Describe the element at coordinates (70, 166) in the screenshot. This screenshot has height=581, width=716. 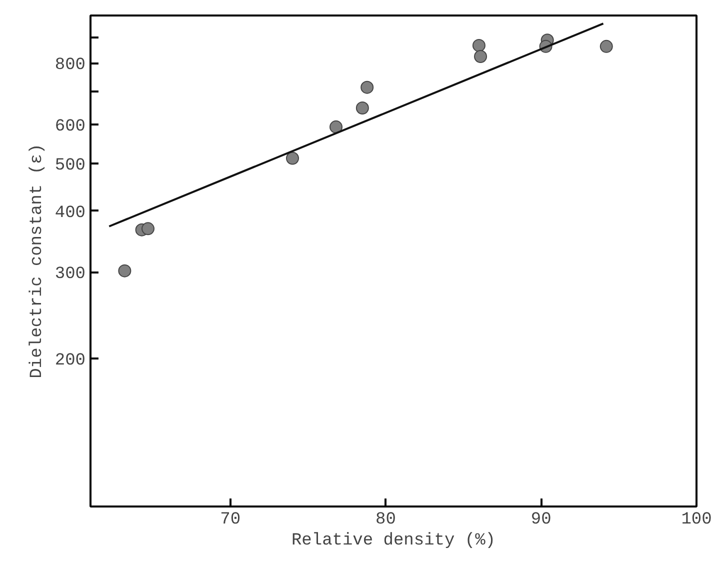
I see `y-tick-label: 500` at that location.